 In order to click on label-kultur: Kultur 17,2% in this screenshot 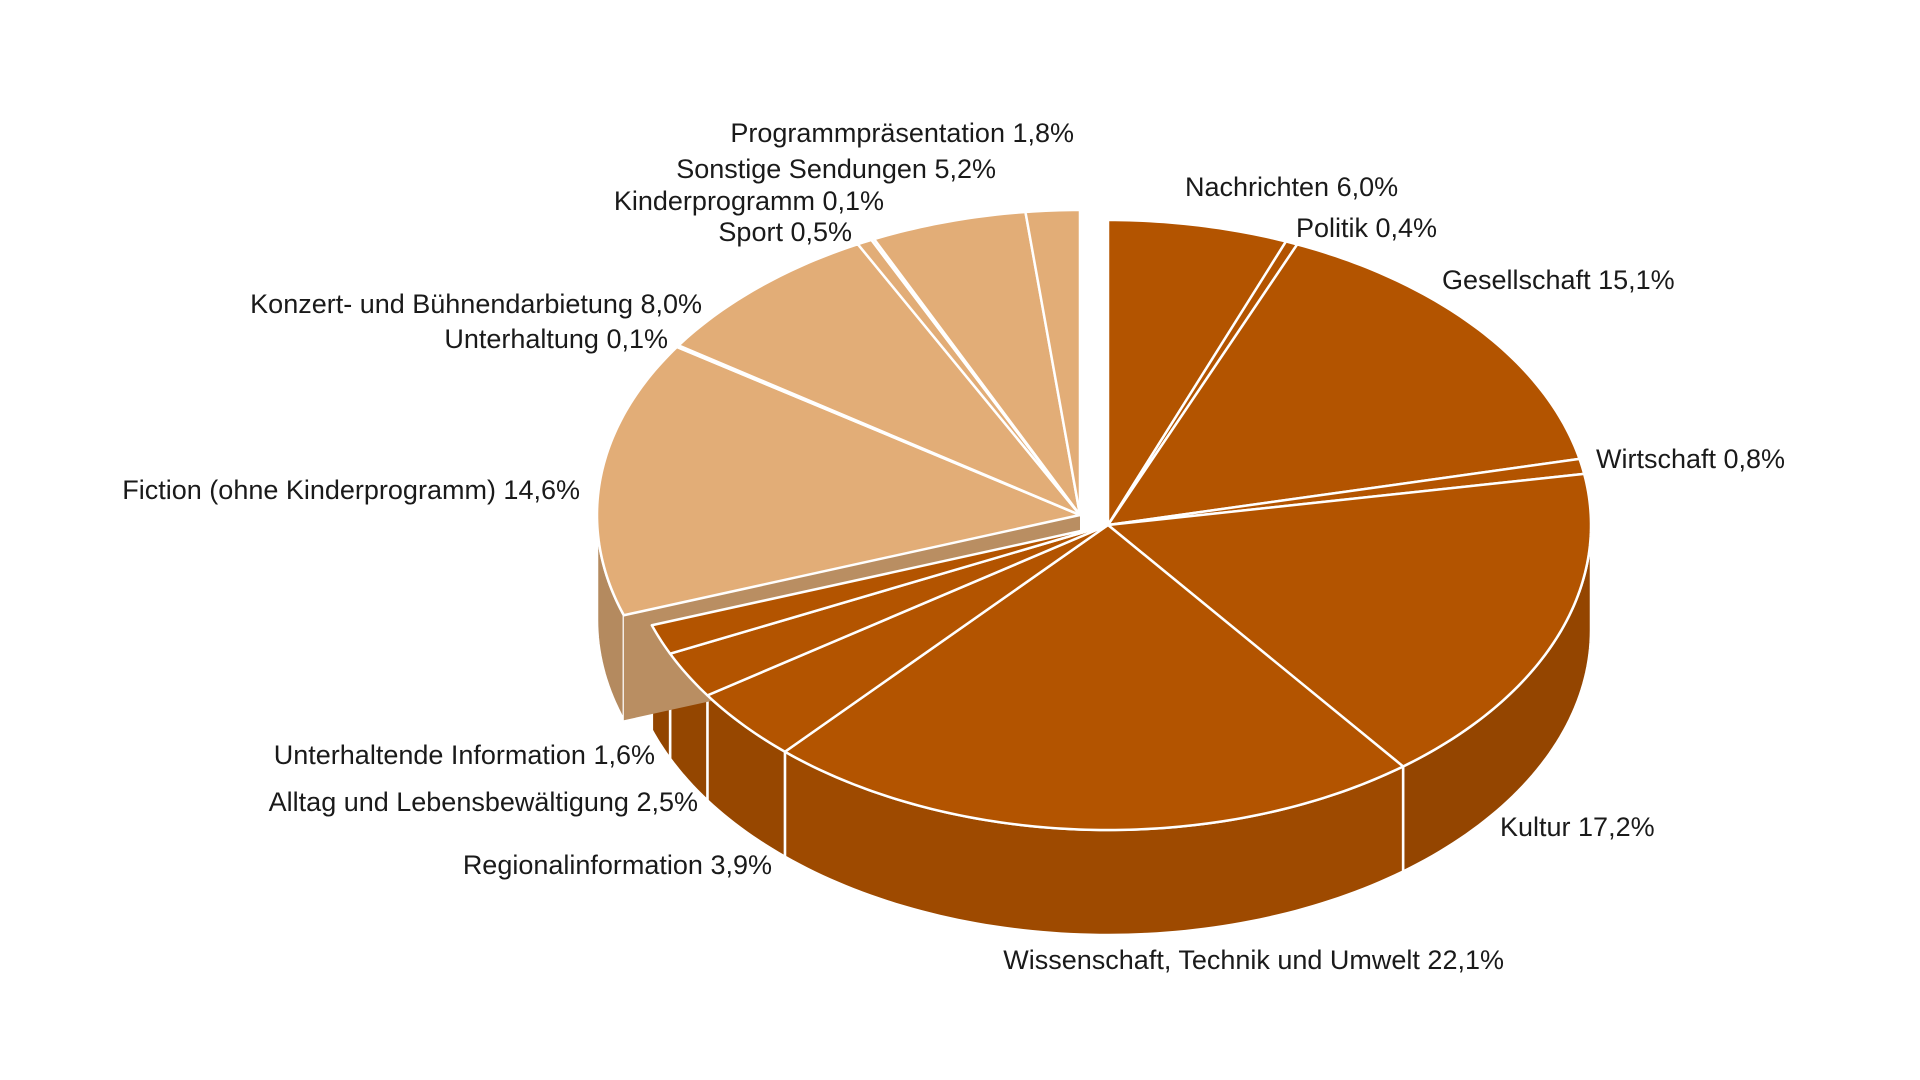, I will do `click(1577, 827)`.